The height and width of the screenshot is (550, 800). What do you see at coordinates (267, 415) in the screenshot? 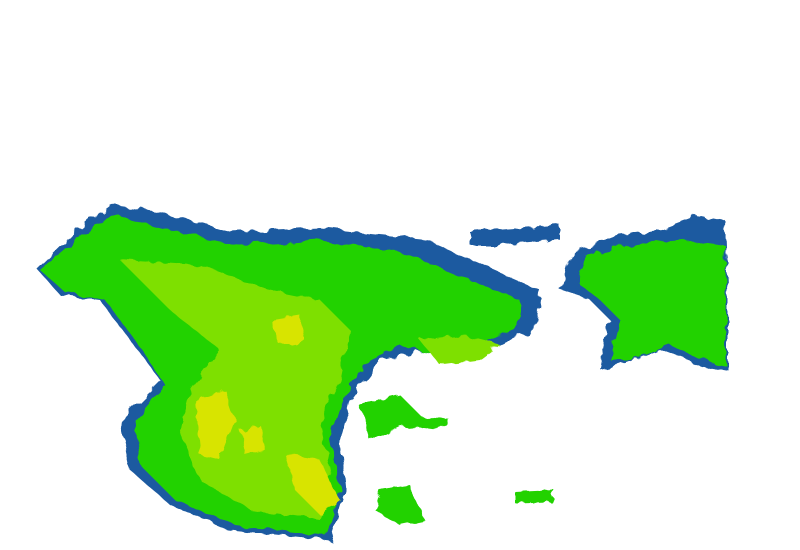
I see `echo-high-core` at bounding box center [267, 415].